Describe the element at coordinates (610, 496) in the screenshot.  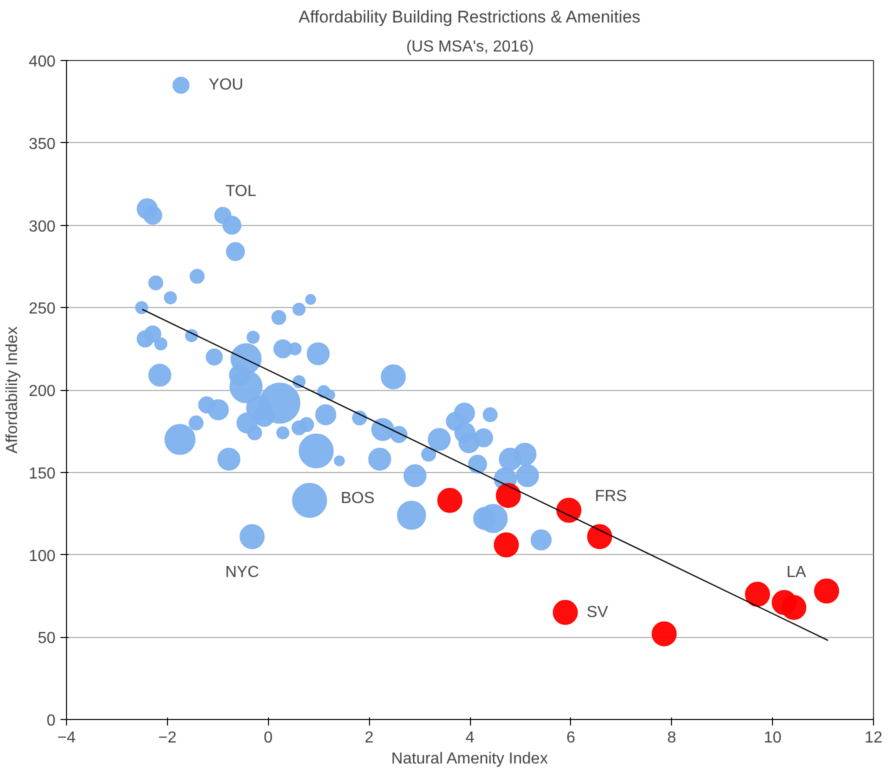
I see `annotation: FRS` at that location.